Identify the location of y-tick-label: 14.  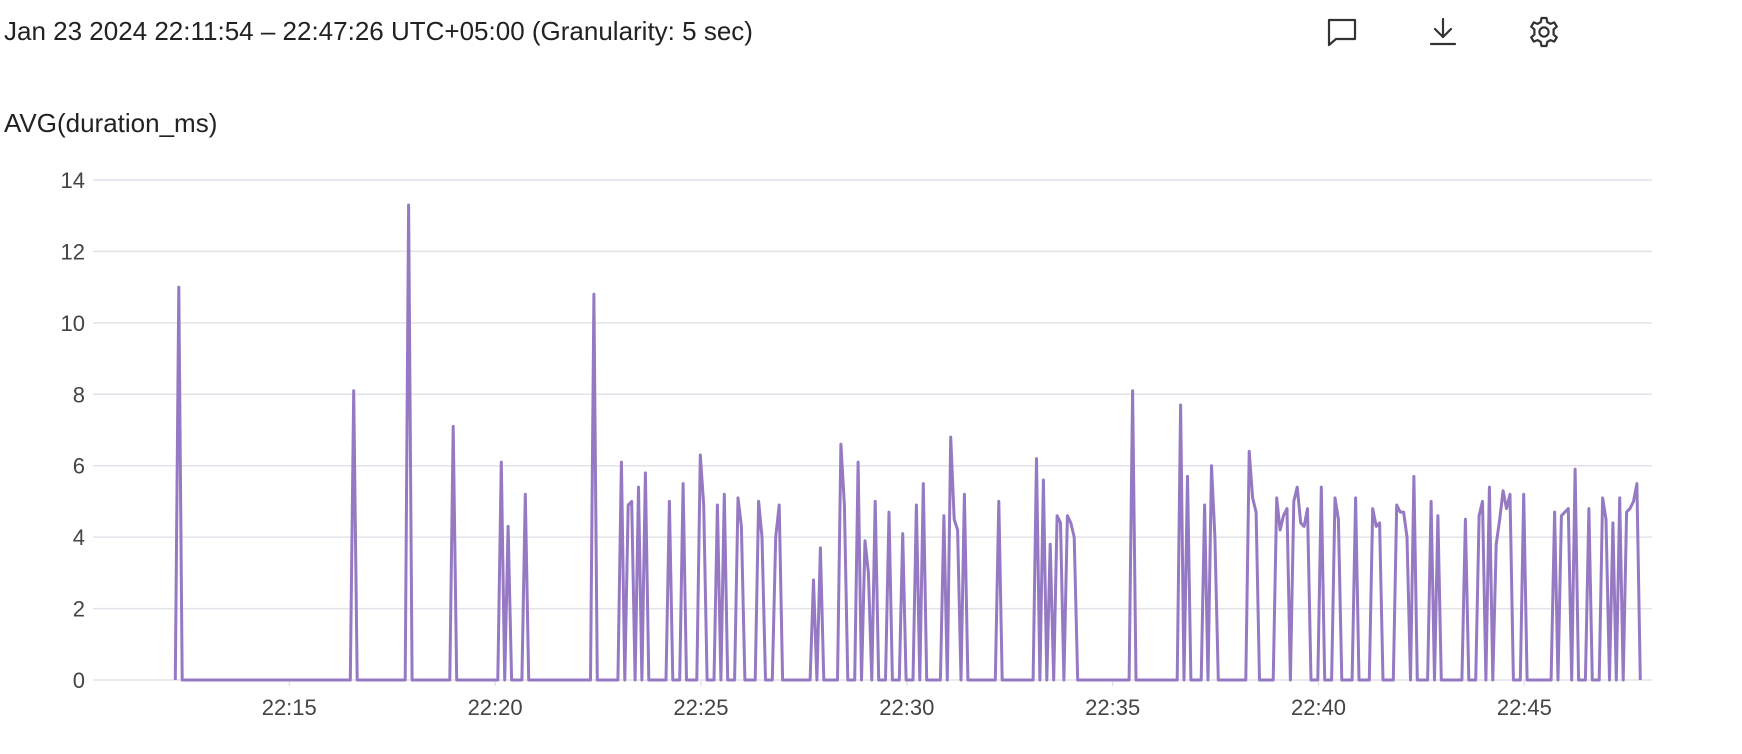
(73, 180).